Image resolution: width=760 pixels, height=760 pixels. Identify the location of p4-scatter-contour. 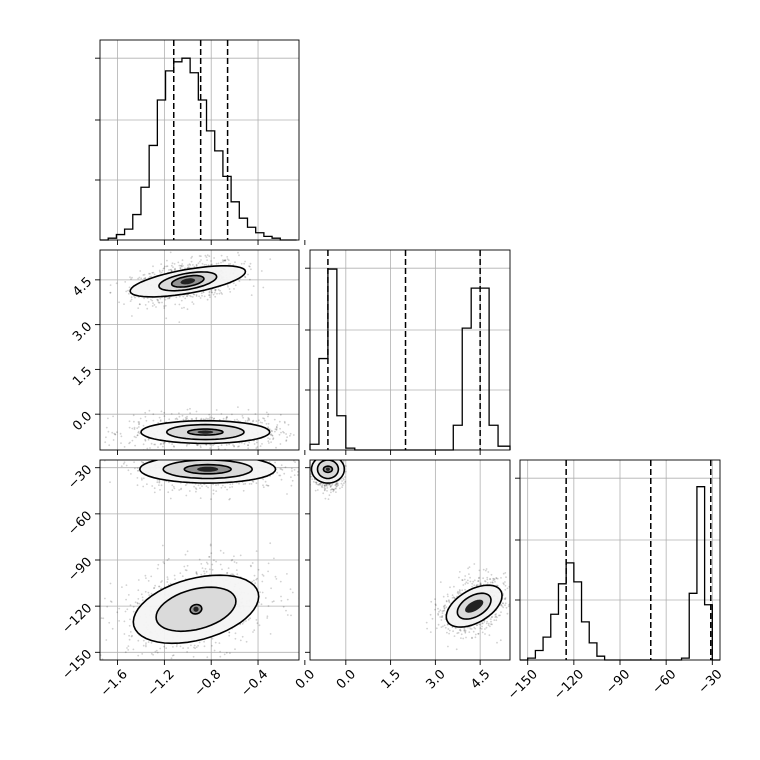
(205, 432).